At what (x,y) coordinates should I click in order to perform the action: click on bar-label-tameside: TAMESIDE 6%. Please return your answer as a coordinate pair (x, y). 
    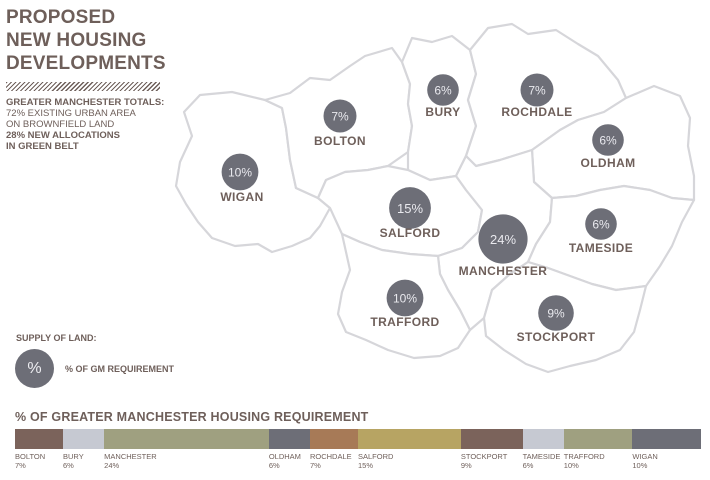
    Looking at the image, I should click on (542, 461).